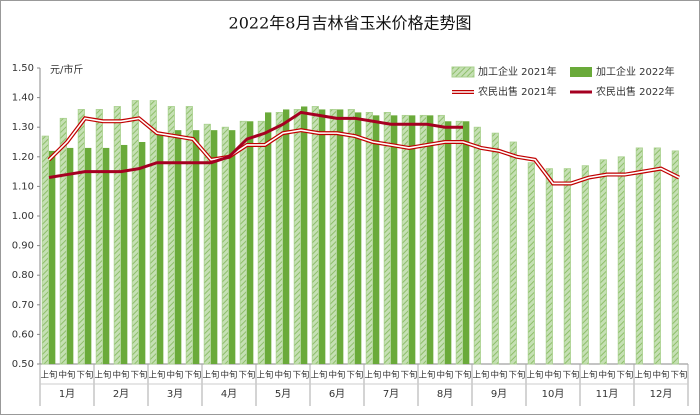 The image size is (700, 415). What do you see at coordinates (350, 23) in the screenshot?
I see `chart-title: 2022年8月吉林省玉米价格走势图` at bounding box center [350, 23].